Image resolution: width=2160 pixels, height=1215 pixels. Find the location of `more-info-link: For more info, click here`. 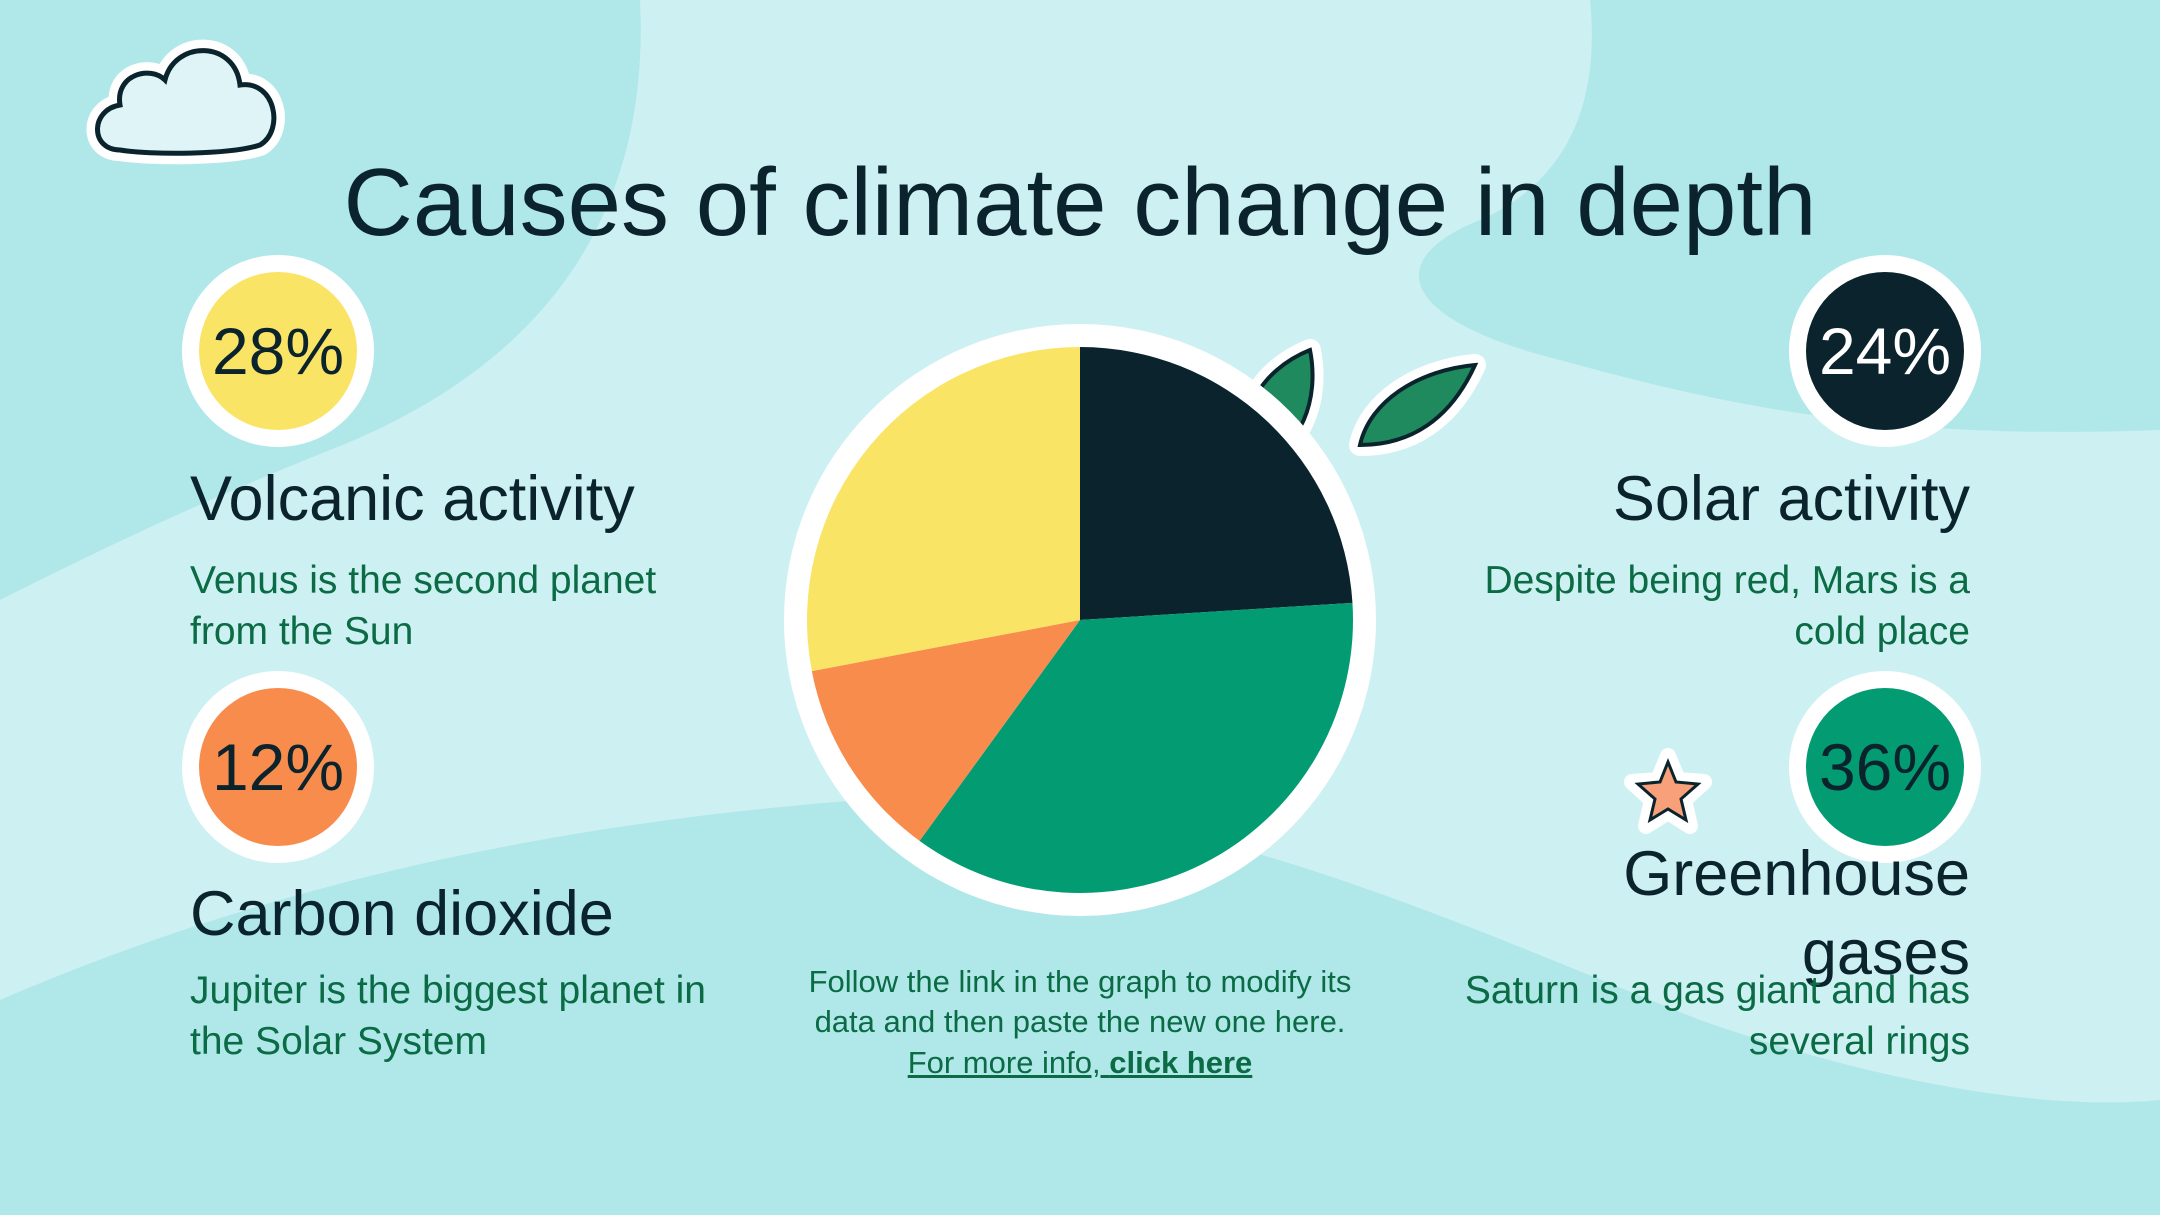

more-info-link: For more info, click here is located at coordinates (1080, 1062).